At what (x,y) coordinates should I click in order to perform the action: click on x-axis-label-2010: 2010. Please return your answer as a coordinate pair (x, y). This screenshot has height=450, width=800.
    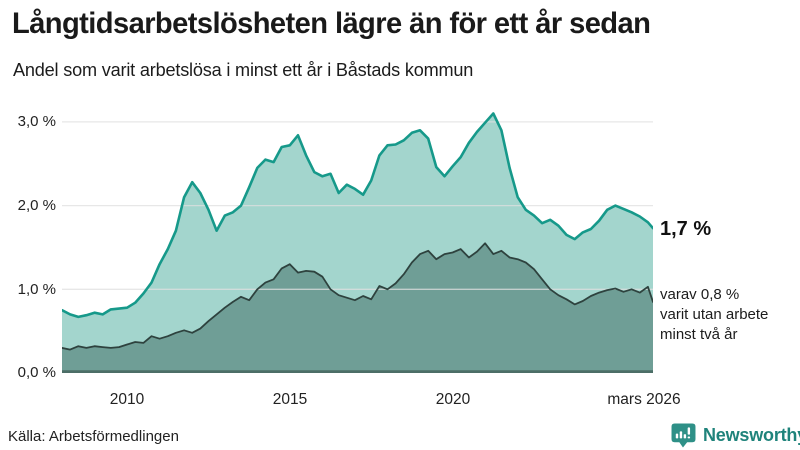
    Looking at the image, I should click on (127, 399).